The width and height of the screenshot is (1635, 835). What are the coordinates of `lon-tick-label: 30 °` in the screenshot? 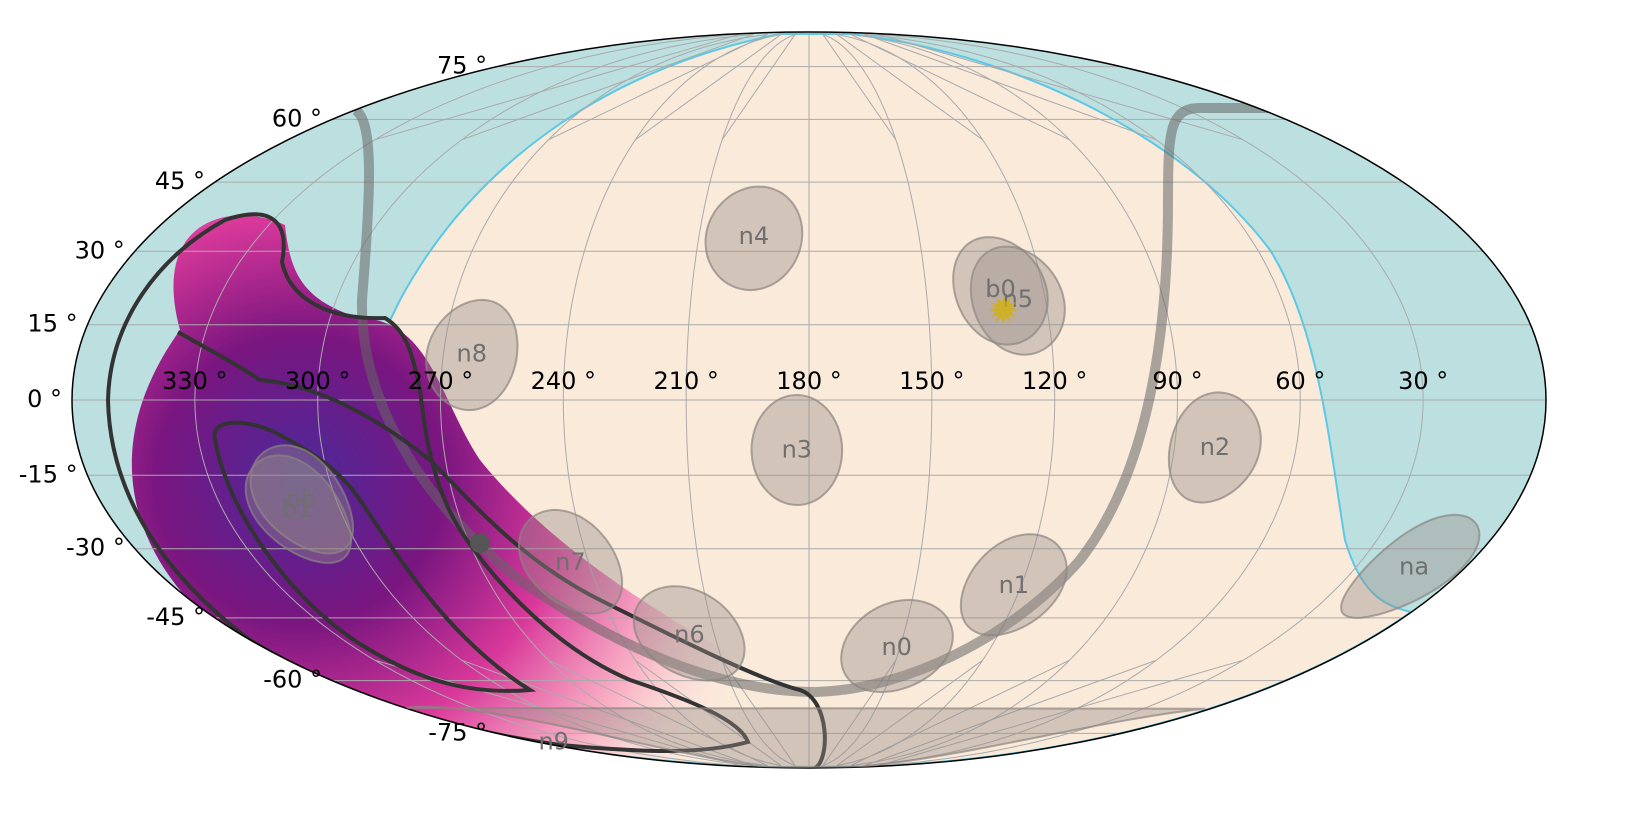 It's located at (1423, 381).